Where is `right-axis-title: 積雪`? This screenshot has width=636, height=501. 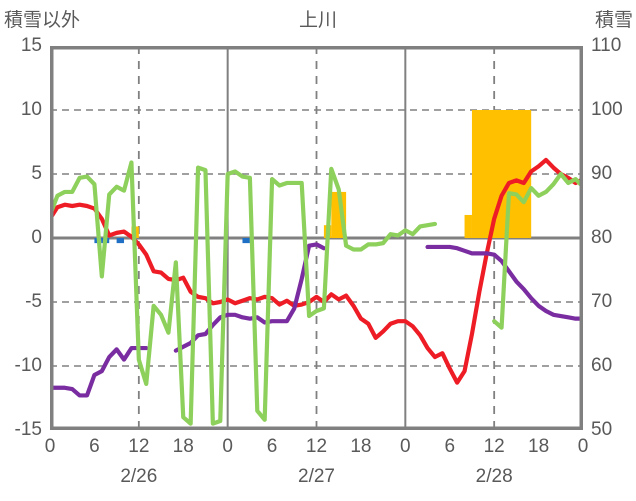 right-axis-title: 積雪 is located at coordinates (613, 20).